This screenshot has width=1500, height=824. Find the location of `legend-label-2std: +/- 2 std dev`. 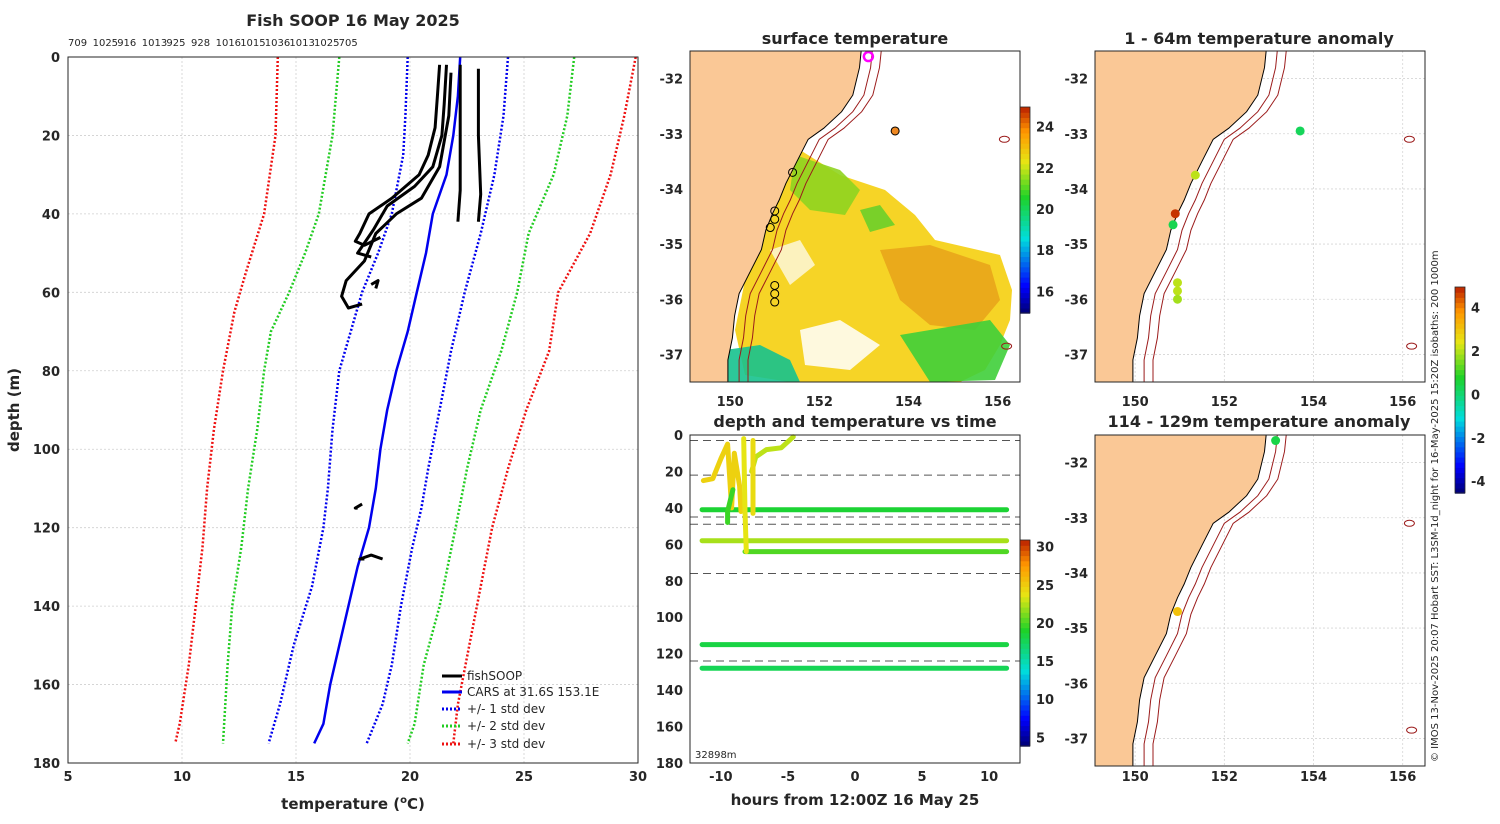

legend-label-2std: +/- 2 std dev is located at coordinates (506, 726).